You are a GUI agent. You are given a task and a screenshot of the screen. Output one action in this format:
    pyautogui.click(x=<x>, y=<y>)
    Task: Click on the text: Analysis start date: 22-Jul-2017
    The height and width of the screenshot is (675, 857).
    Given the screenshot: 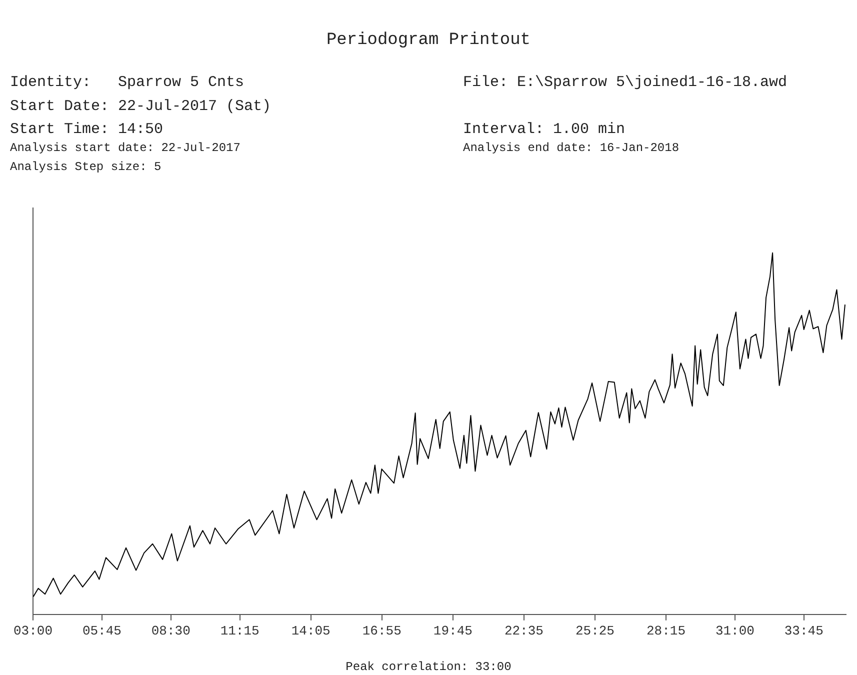 What is the action you would take?
    pyautogui.click(x=125, y=148)
    